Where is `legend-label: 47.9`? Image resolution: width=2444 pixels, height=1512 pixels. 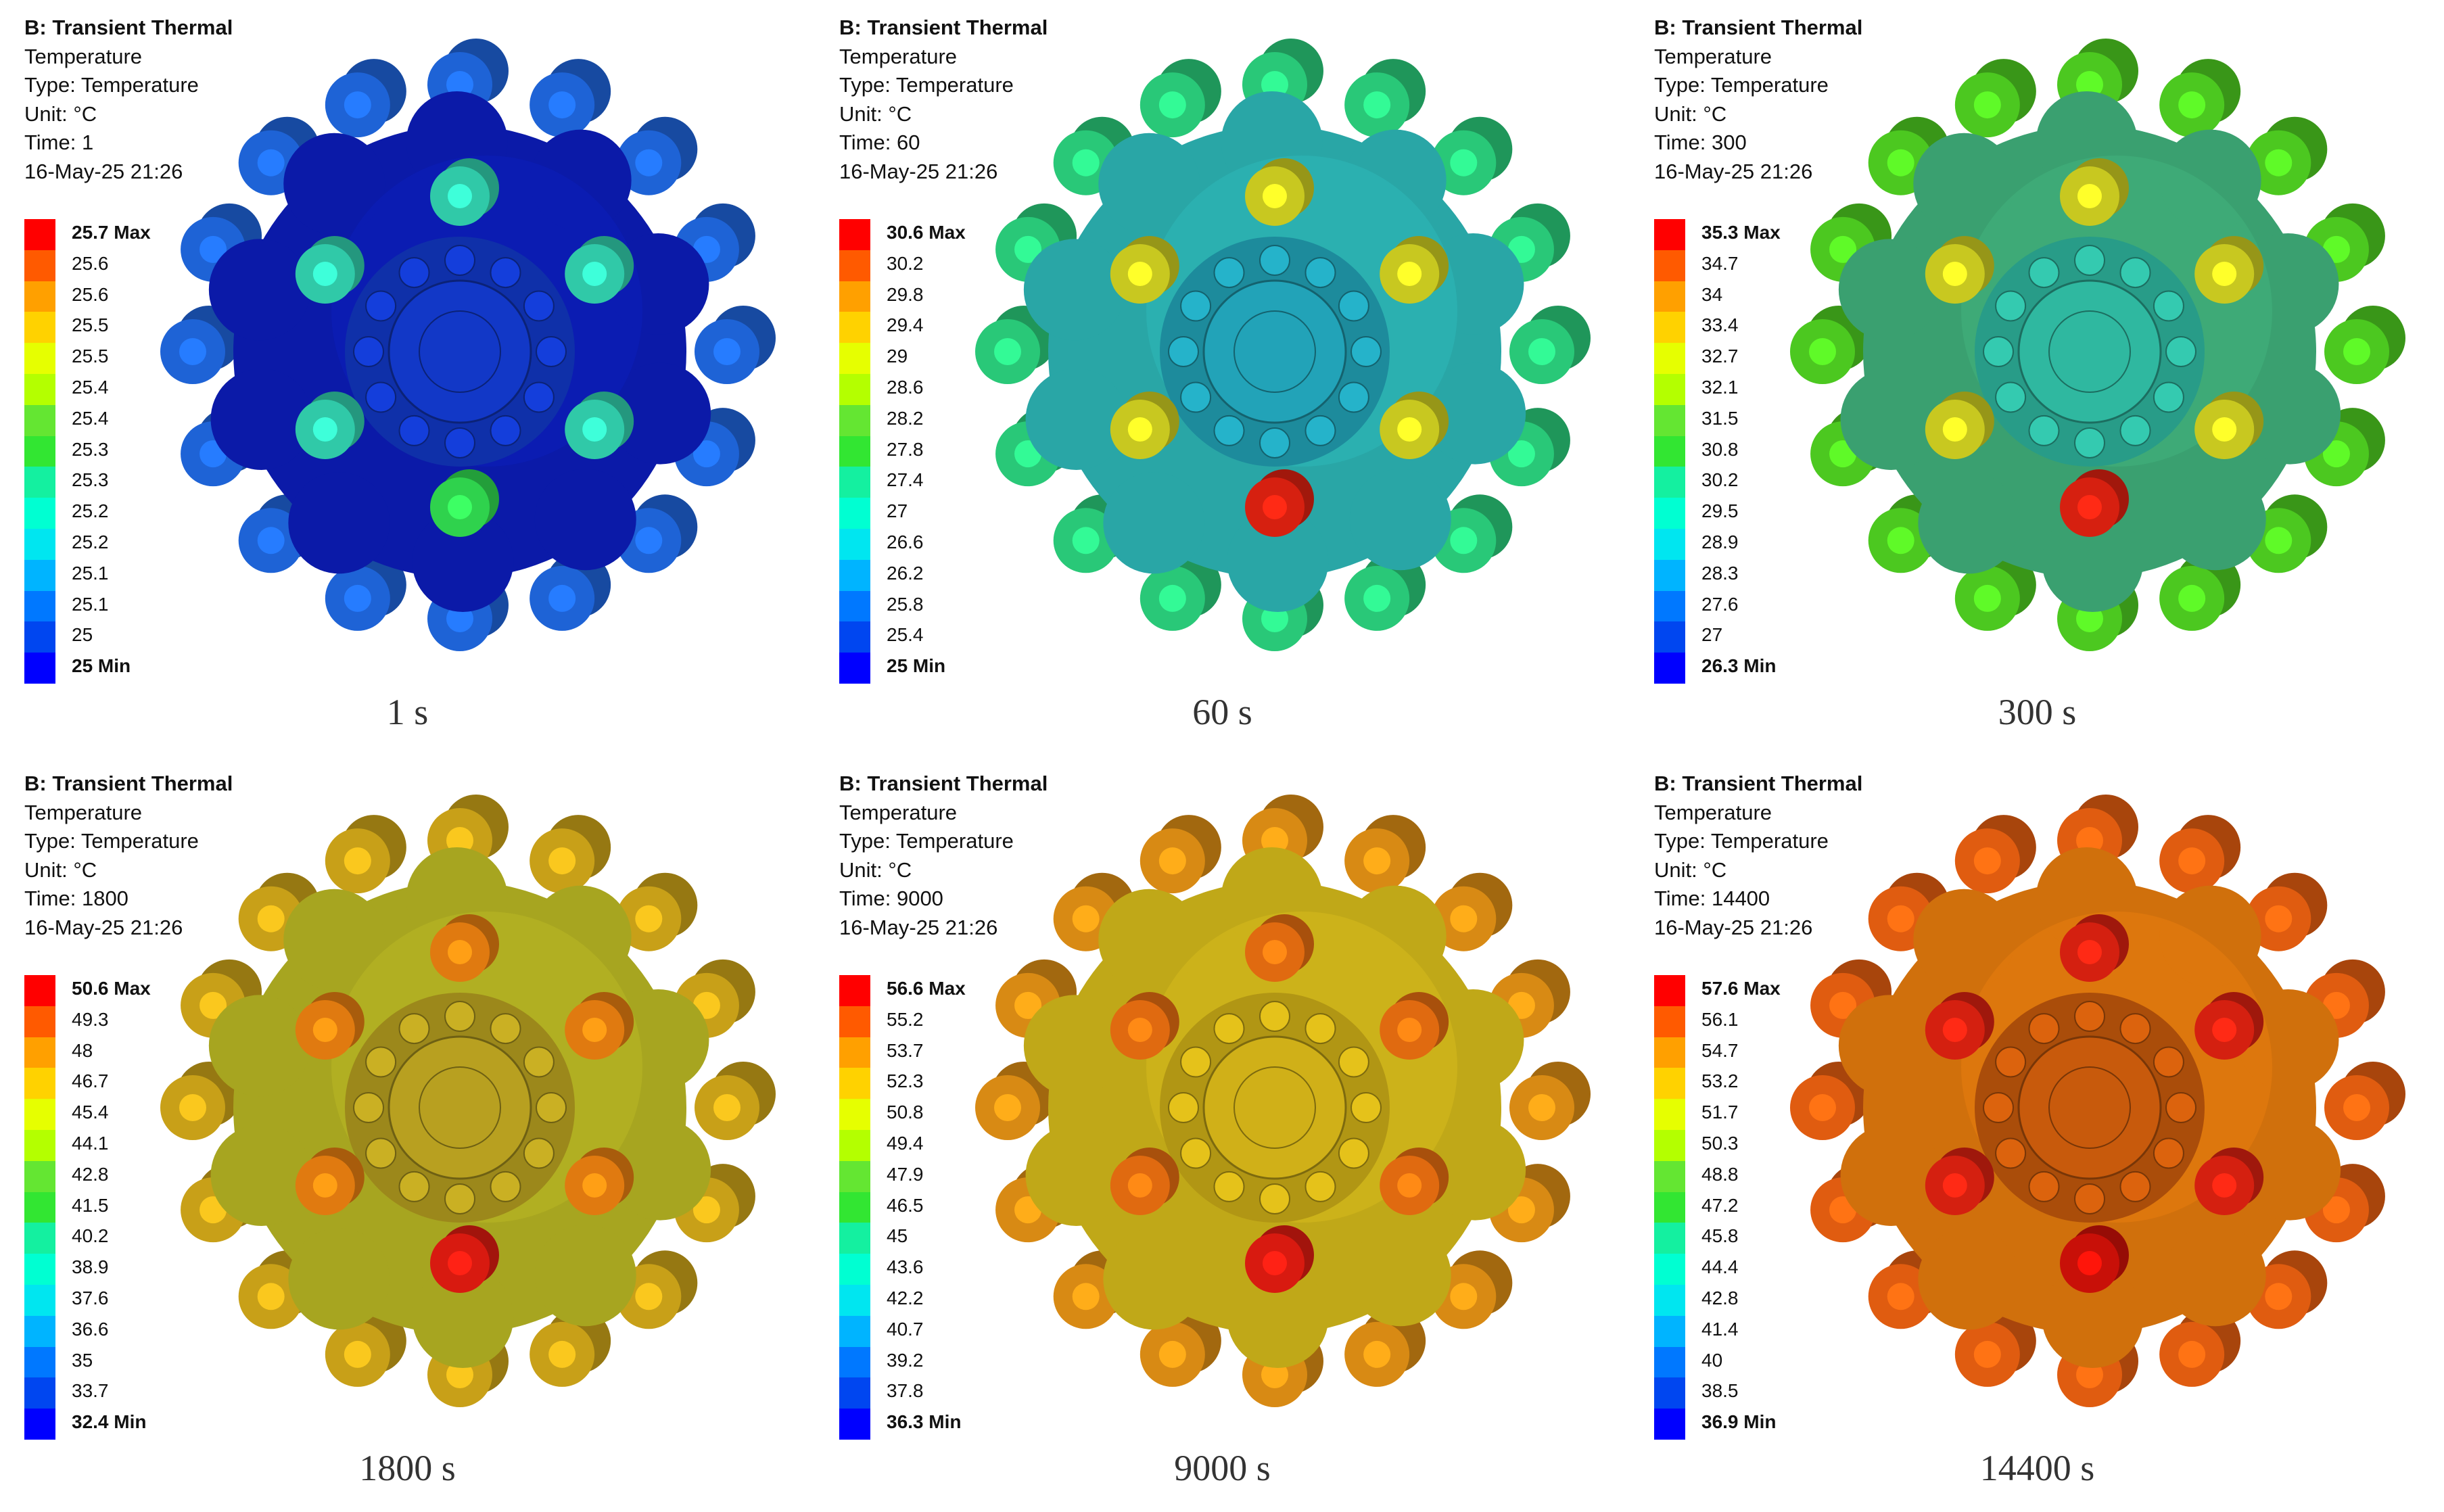 legend-label: 47.9 is located at coordinates (906, 1174).